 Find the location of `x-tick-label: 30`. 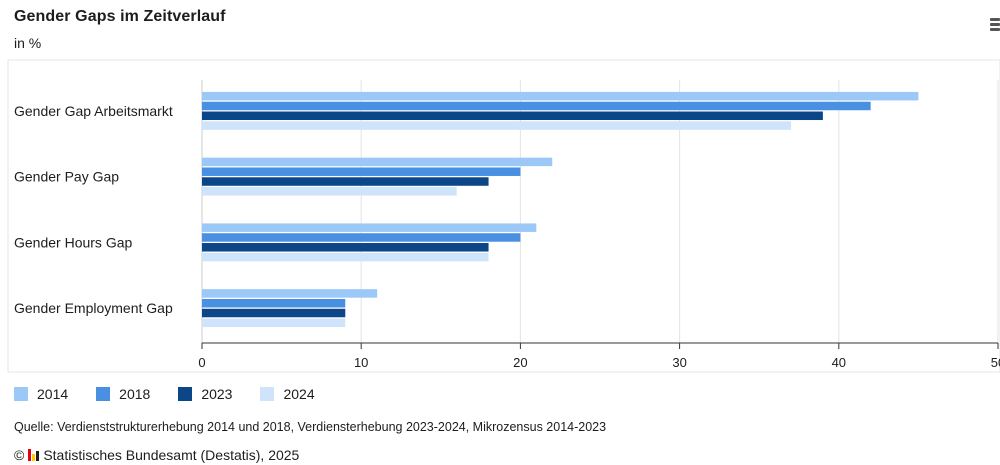

x-tick-label: 30 is located at coordinates (679, 362).